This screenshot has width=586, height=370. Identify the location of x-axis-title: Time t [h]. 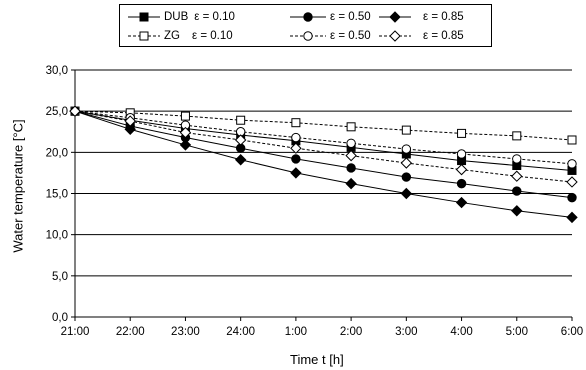
(317, 359).